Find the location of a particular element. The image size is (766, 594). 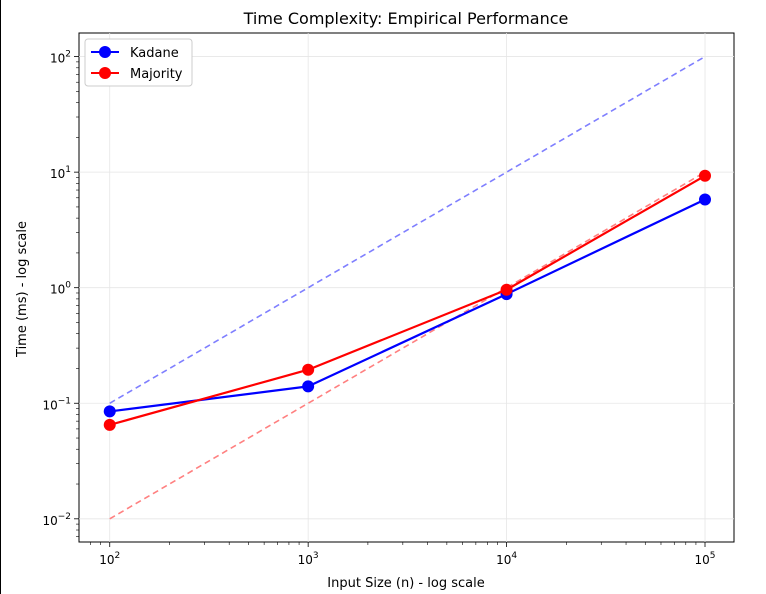

legend-box is located at coordinates (138, 62).